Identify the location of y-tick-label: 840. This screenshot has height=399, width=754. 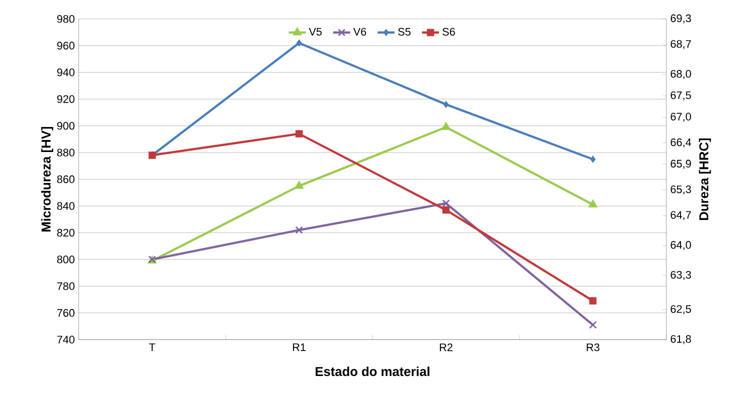
(65, 206).